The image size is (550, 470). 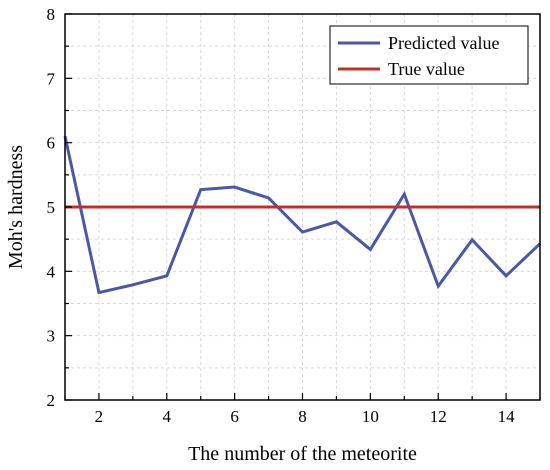 I want to click on x-tick-label: 8, so click(x=302, y=416).